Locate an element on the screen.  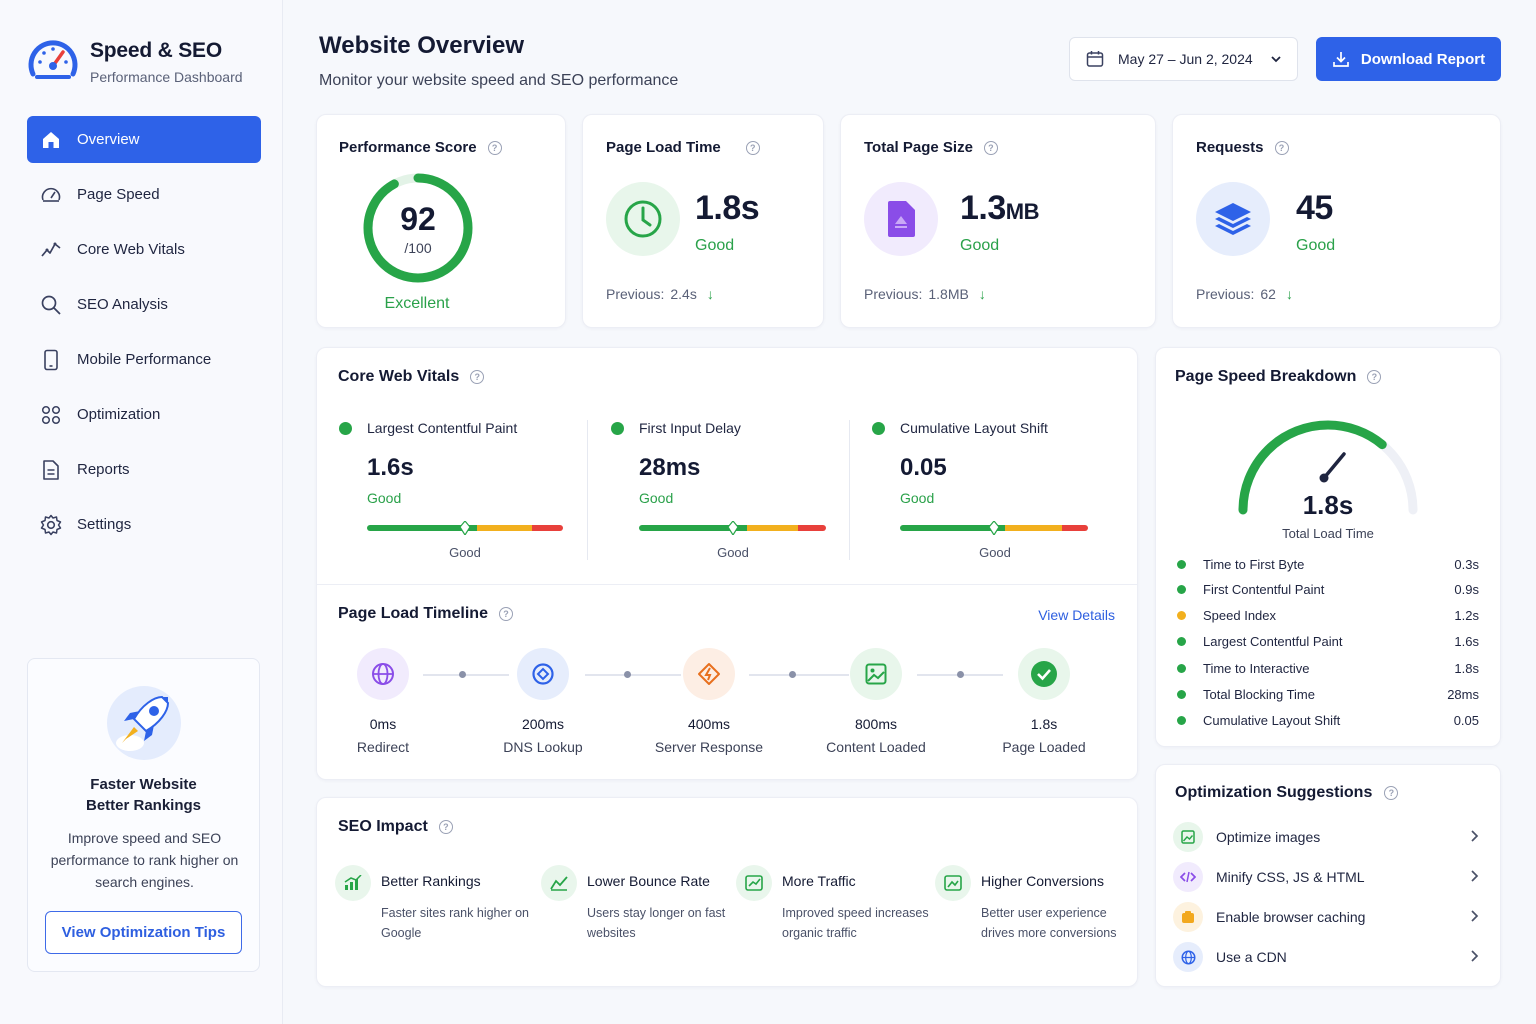
calendar-icon is located at coordinates (1095, 59).